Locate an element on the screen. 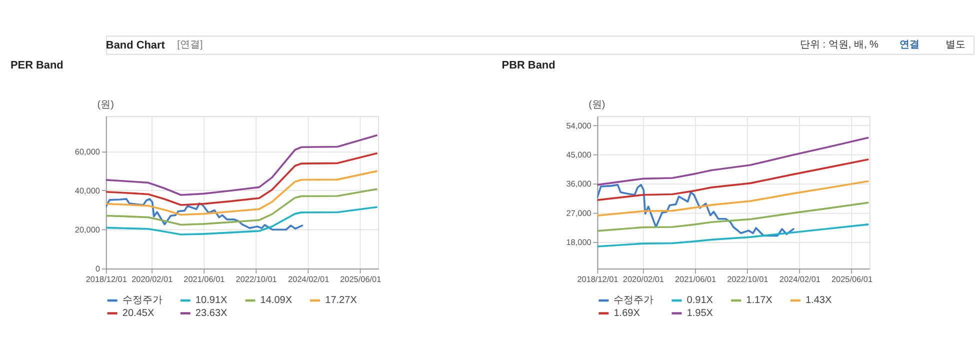 The image size is (979, 361). legend-label: 1.95X is located at coordinates (700, 314).